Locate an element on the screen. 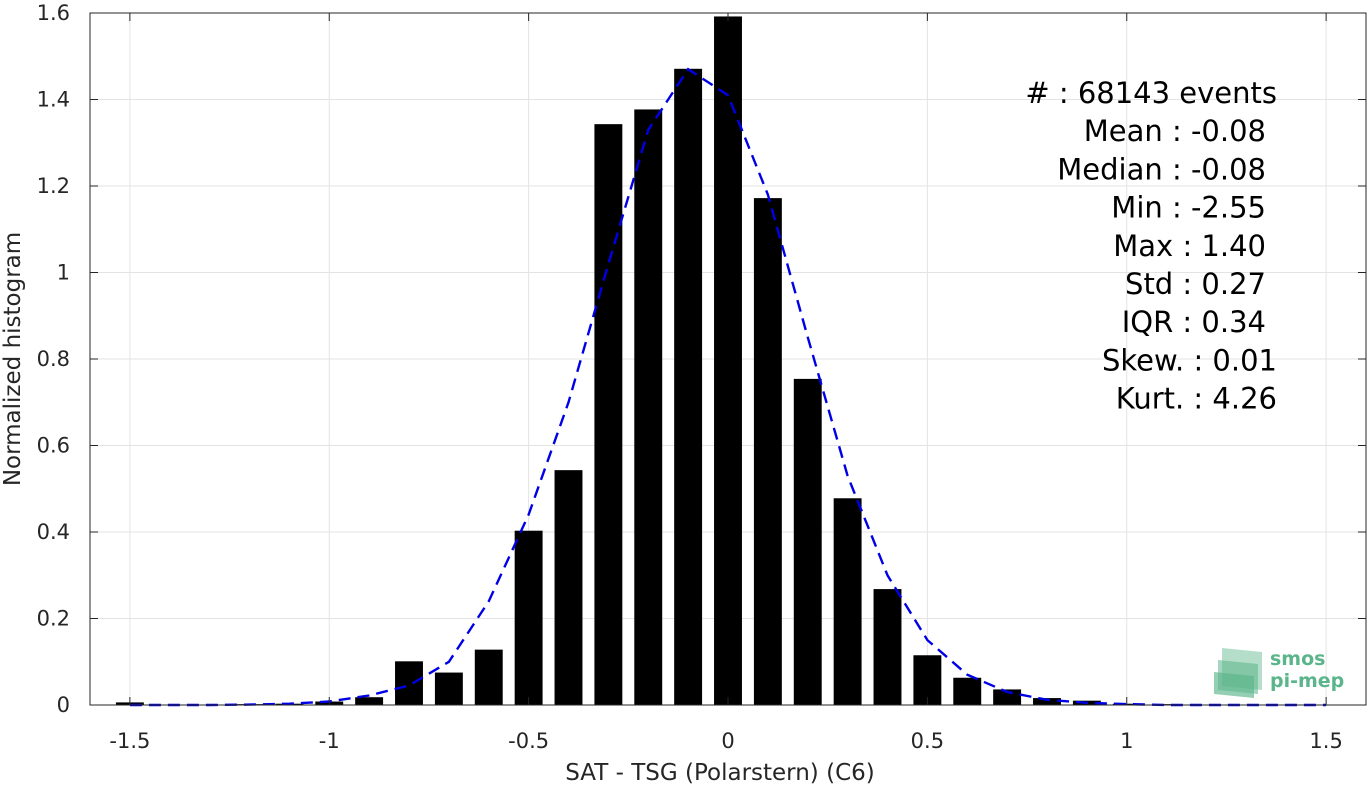 The width and height of the screenshot is (1367, 785). stat-iqr: IQR : 0.34 is located at coordinates (1194, 322).